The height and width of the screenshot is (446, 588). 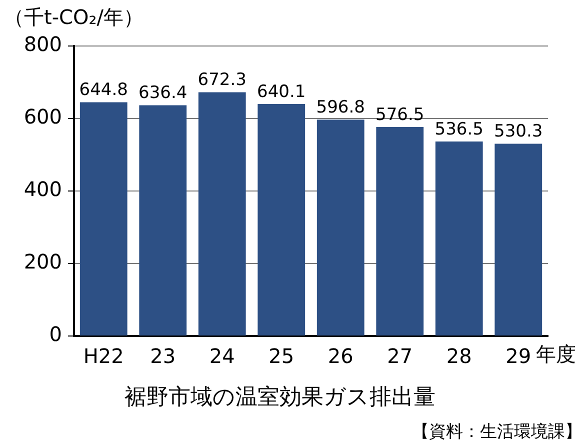 I want to click on data-label: 576.5, so click(x=400, y=114).